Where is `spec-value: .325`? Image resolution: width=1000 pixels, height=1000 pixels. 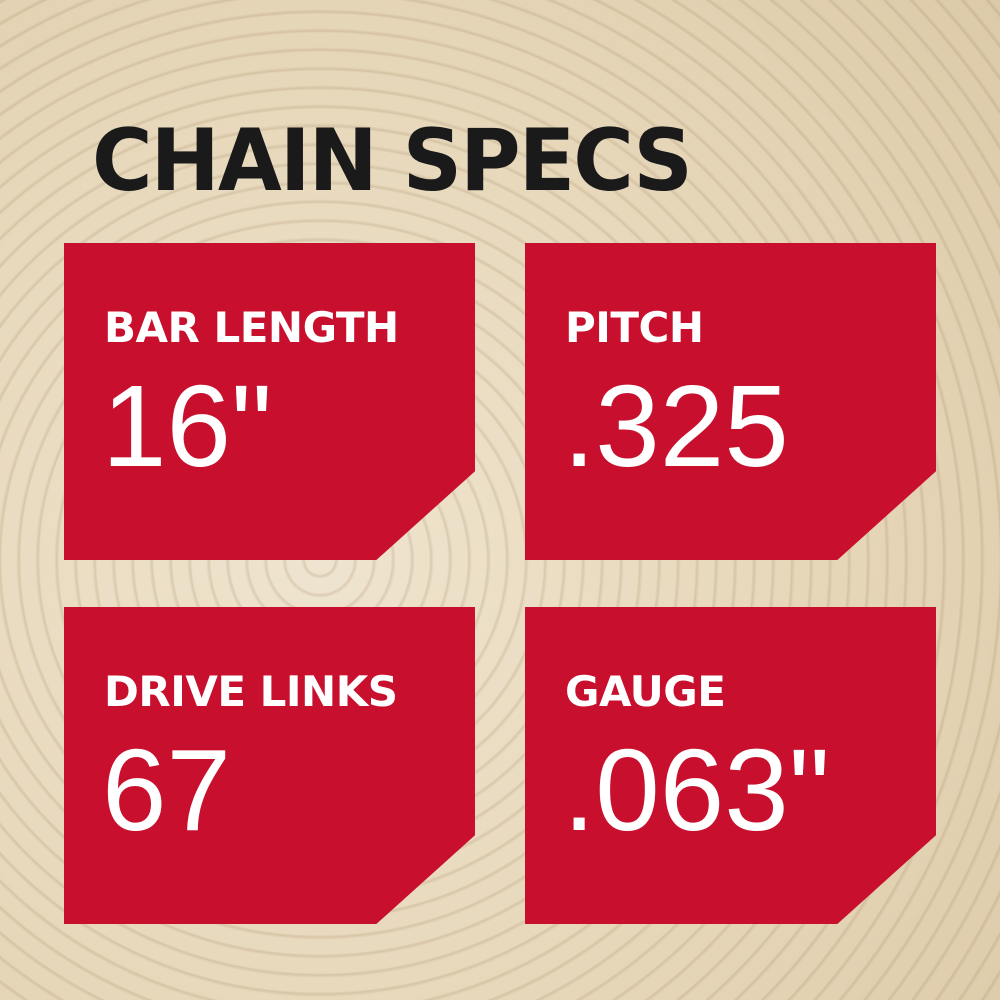 spec-value: .325 is located at coordinates (676, 426).